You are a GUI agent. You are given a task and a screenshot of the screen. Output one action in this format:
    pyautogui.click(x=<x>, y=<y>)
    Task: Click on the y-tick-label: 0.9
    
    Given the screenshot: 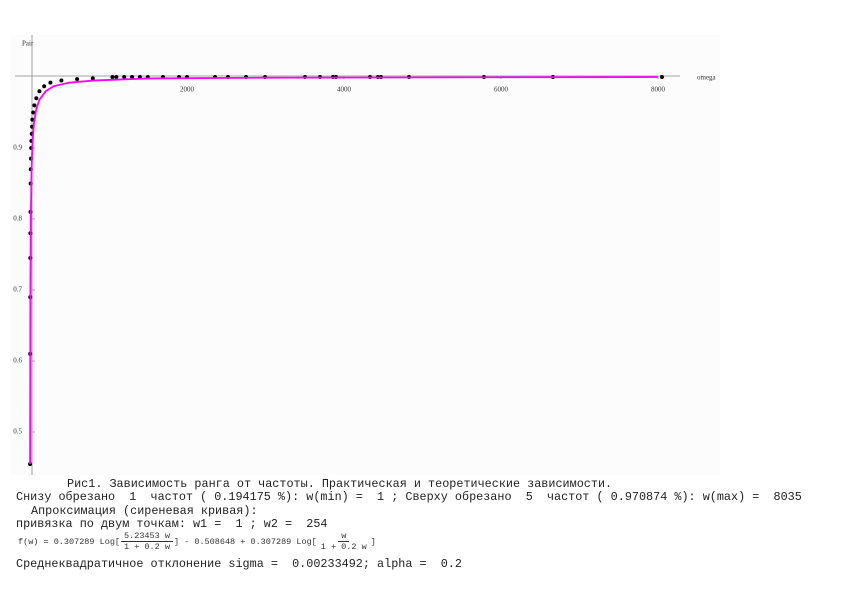 What is the action you would take?
    pyautogui.click(x=17, y=148)
    